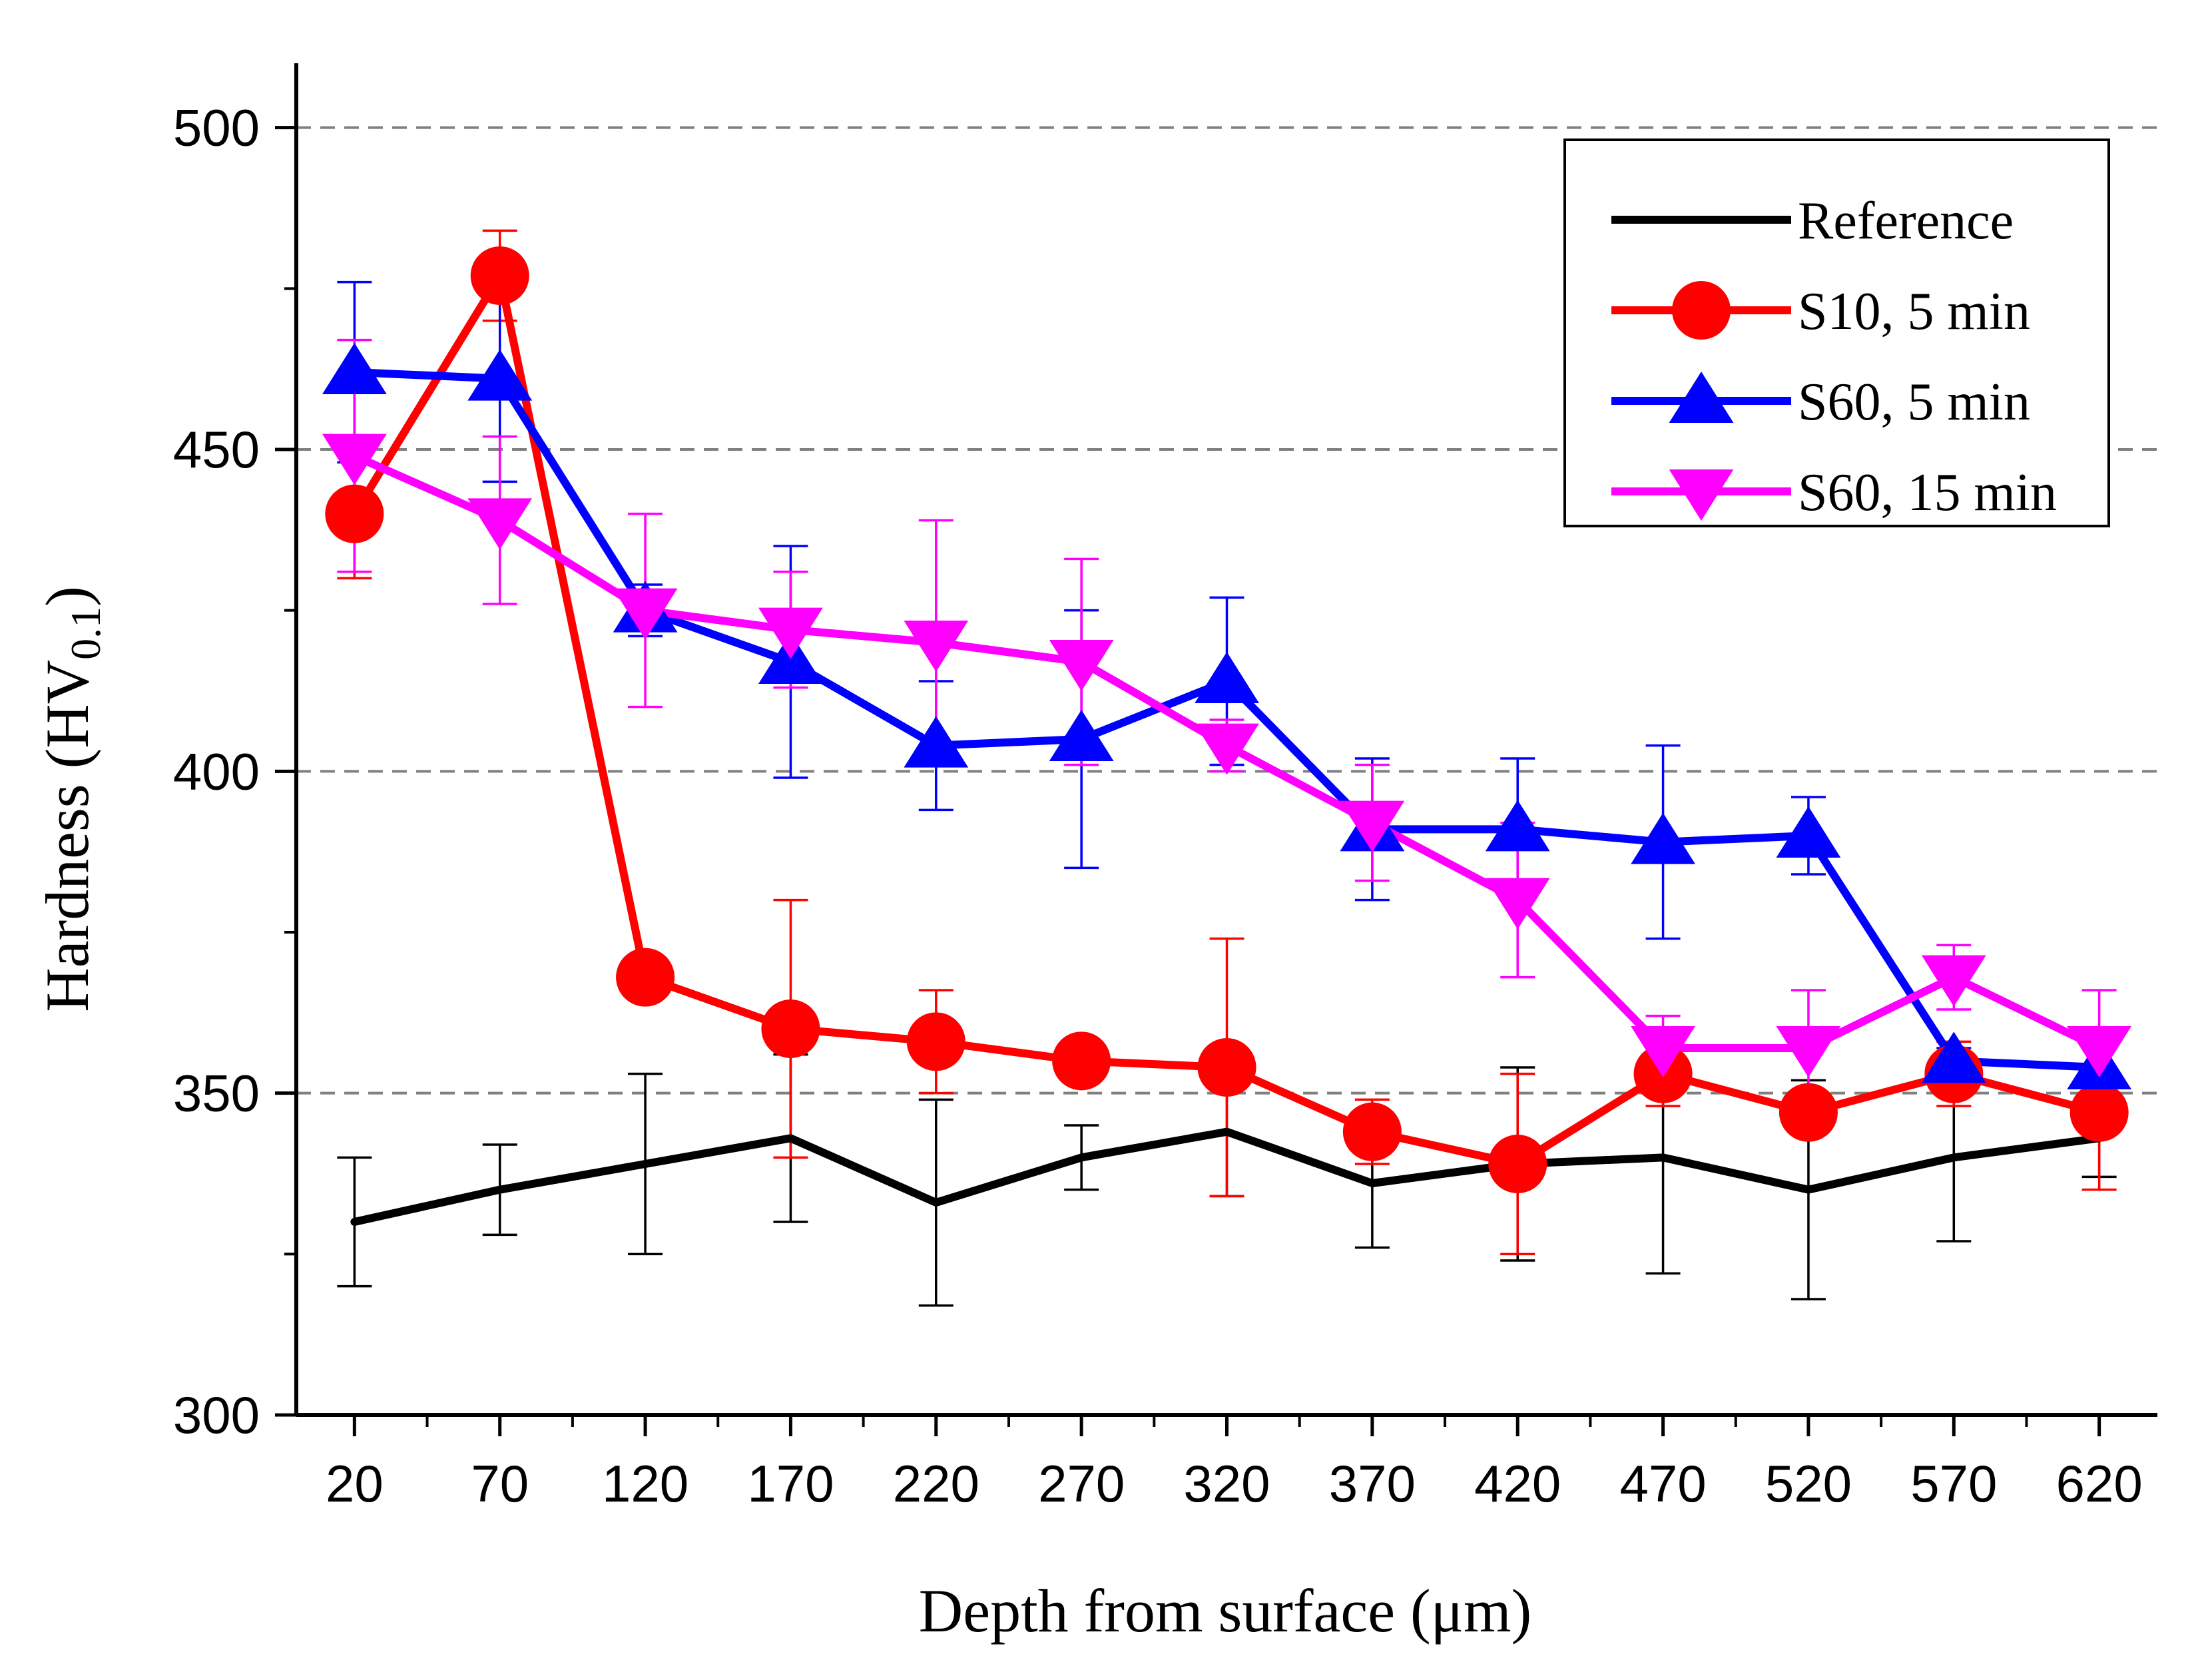 The image size is (2194, 1680). What do you see at coordinates (1701, 495) in the screenshot?
I see `legend-marker-s60-15-min` at bounding box center [1701, 495].